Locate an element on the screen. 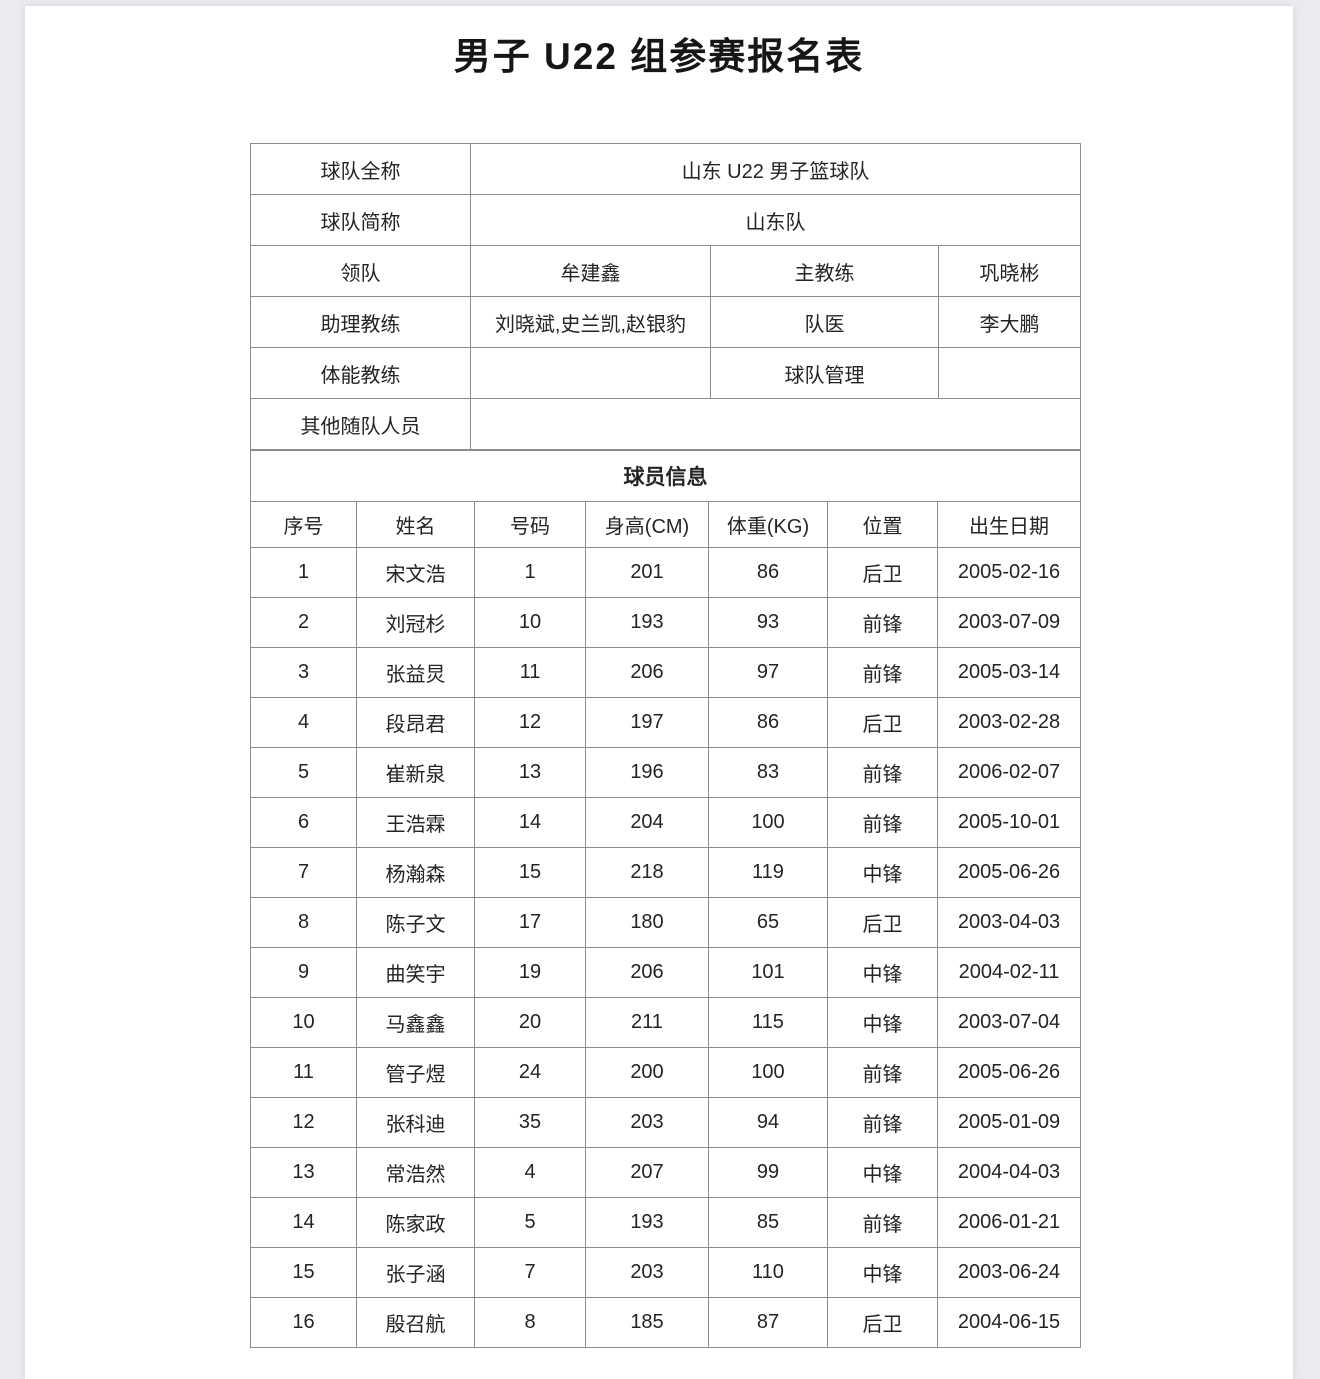  cell-weight: 99 is located at coordinates (768, 1172).